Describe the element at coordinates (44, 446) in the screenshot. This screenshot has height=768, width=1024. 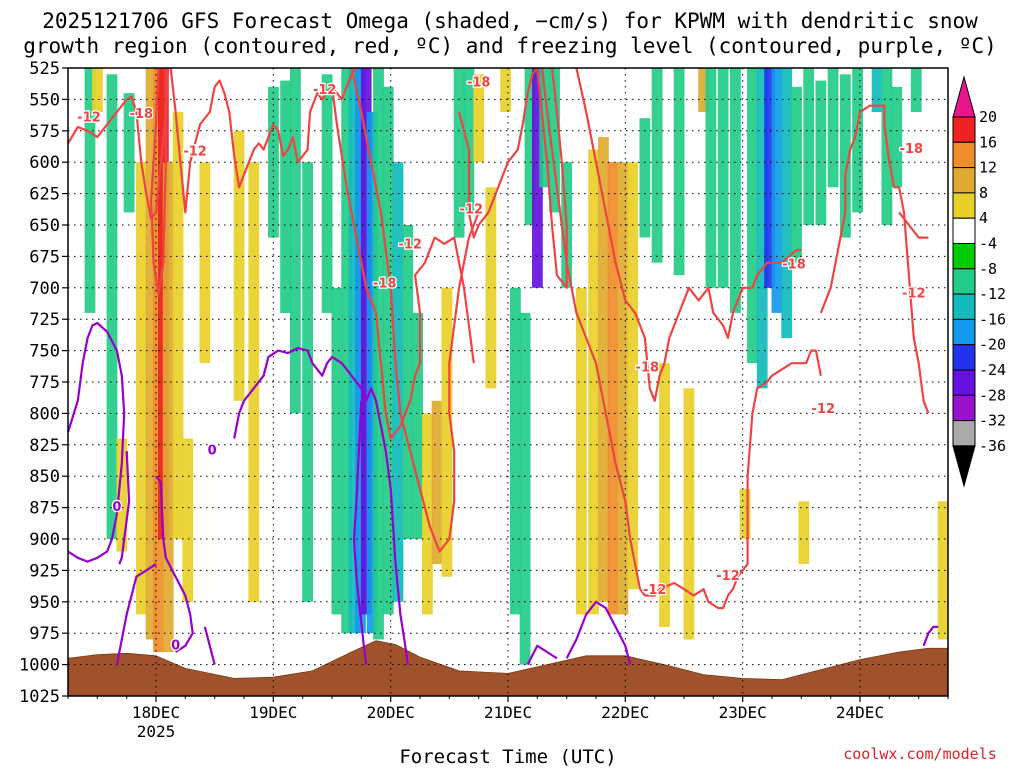
I see `y-tick-label: 825` at that location.